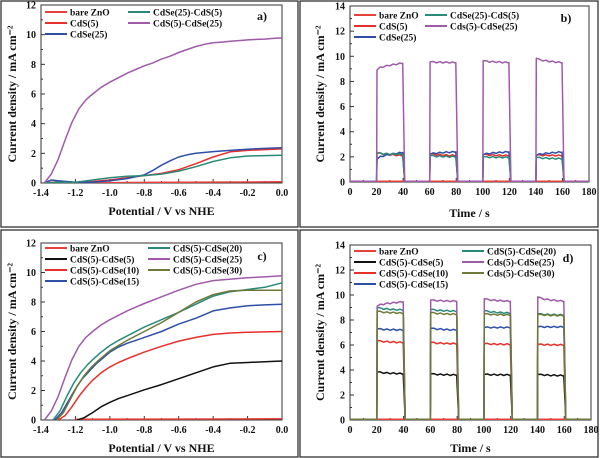 This screenshot has width=600, height=458. Describe the element at coordinates (521, 274) in the screenshot. I see `legend-label: Cds(5)-CdSe(30)` at that location.